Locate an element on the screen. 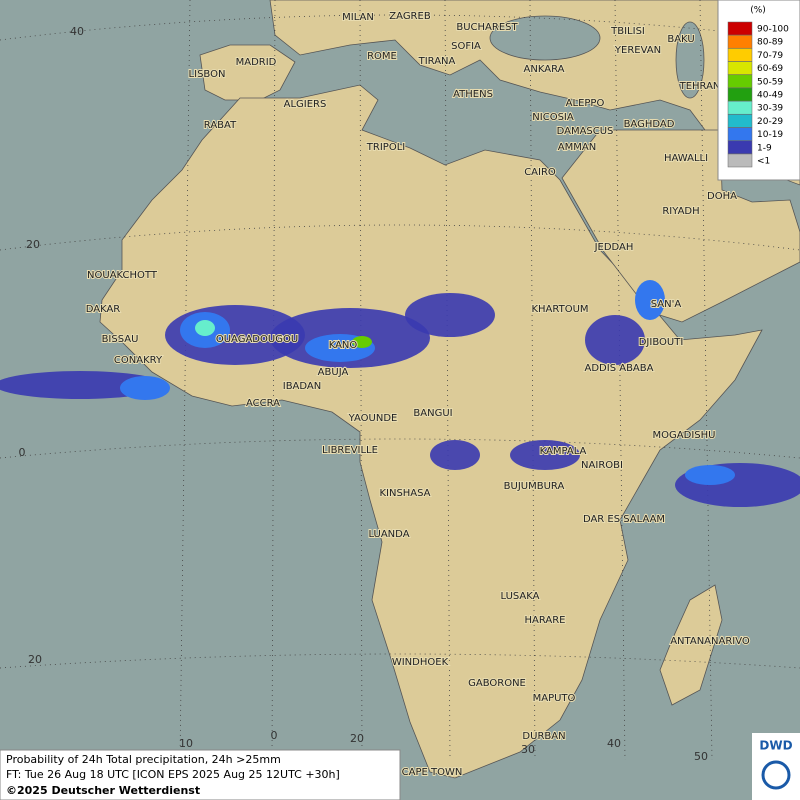 The height and width of the screenshot is (800, 800). graticule-label: 50 is located at coordinates (701, 756).